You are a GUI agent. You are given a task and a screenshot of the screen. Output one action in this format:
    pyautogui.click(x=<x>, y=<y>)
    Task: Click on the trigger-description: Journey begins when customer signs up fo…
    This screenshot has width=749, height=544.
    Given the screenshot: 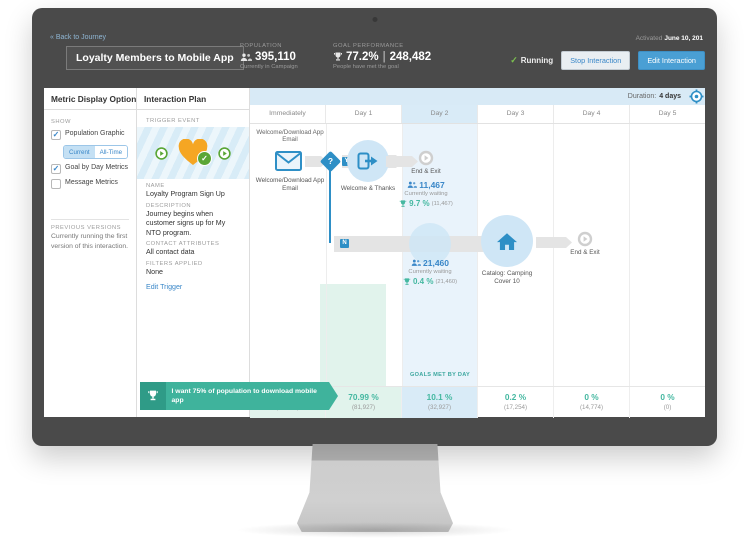 What is the action you would take?
    pyautogui.click(x=186, y=223)
    